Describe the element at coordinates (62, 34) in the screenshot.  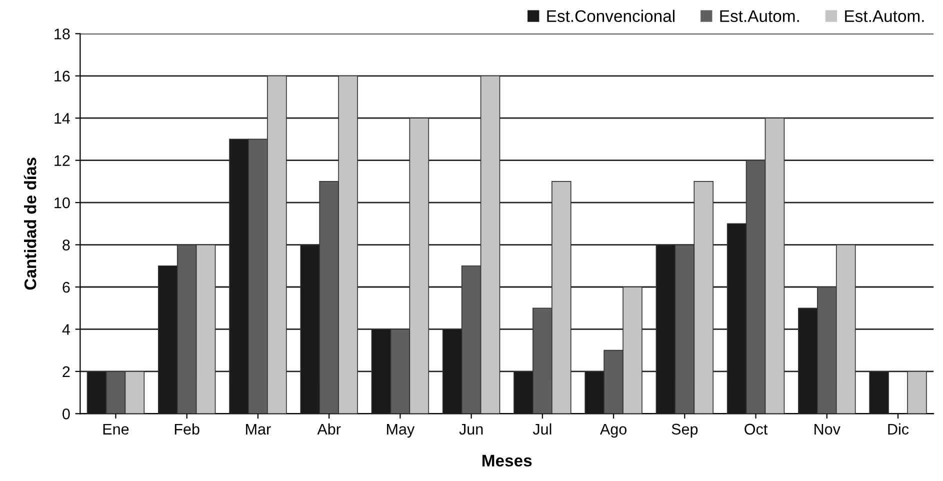
I see `y-tick-label: 18` at that location.